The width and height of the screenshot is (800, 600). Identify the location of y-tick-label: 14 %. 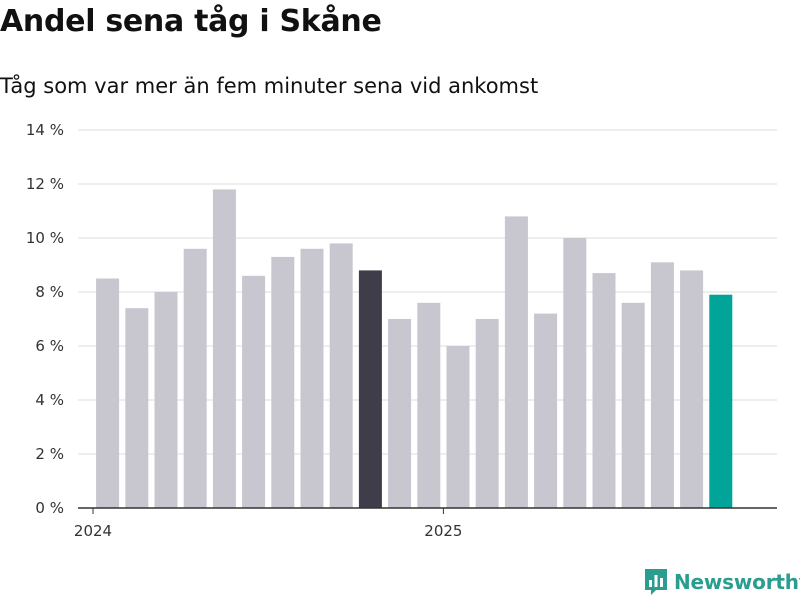
(45, 130).